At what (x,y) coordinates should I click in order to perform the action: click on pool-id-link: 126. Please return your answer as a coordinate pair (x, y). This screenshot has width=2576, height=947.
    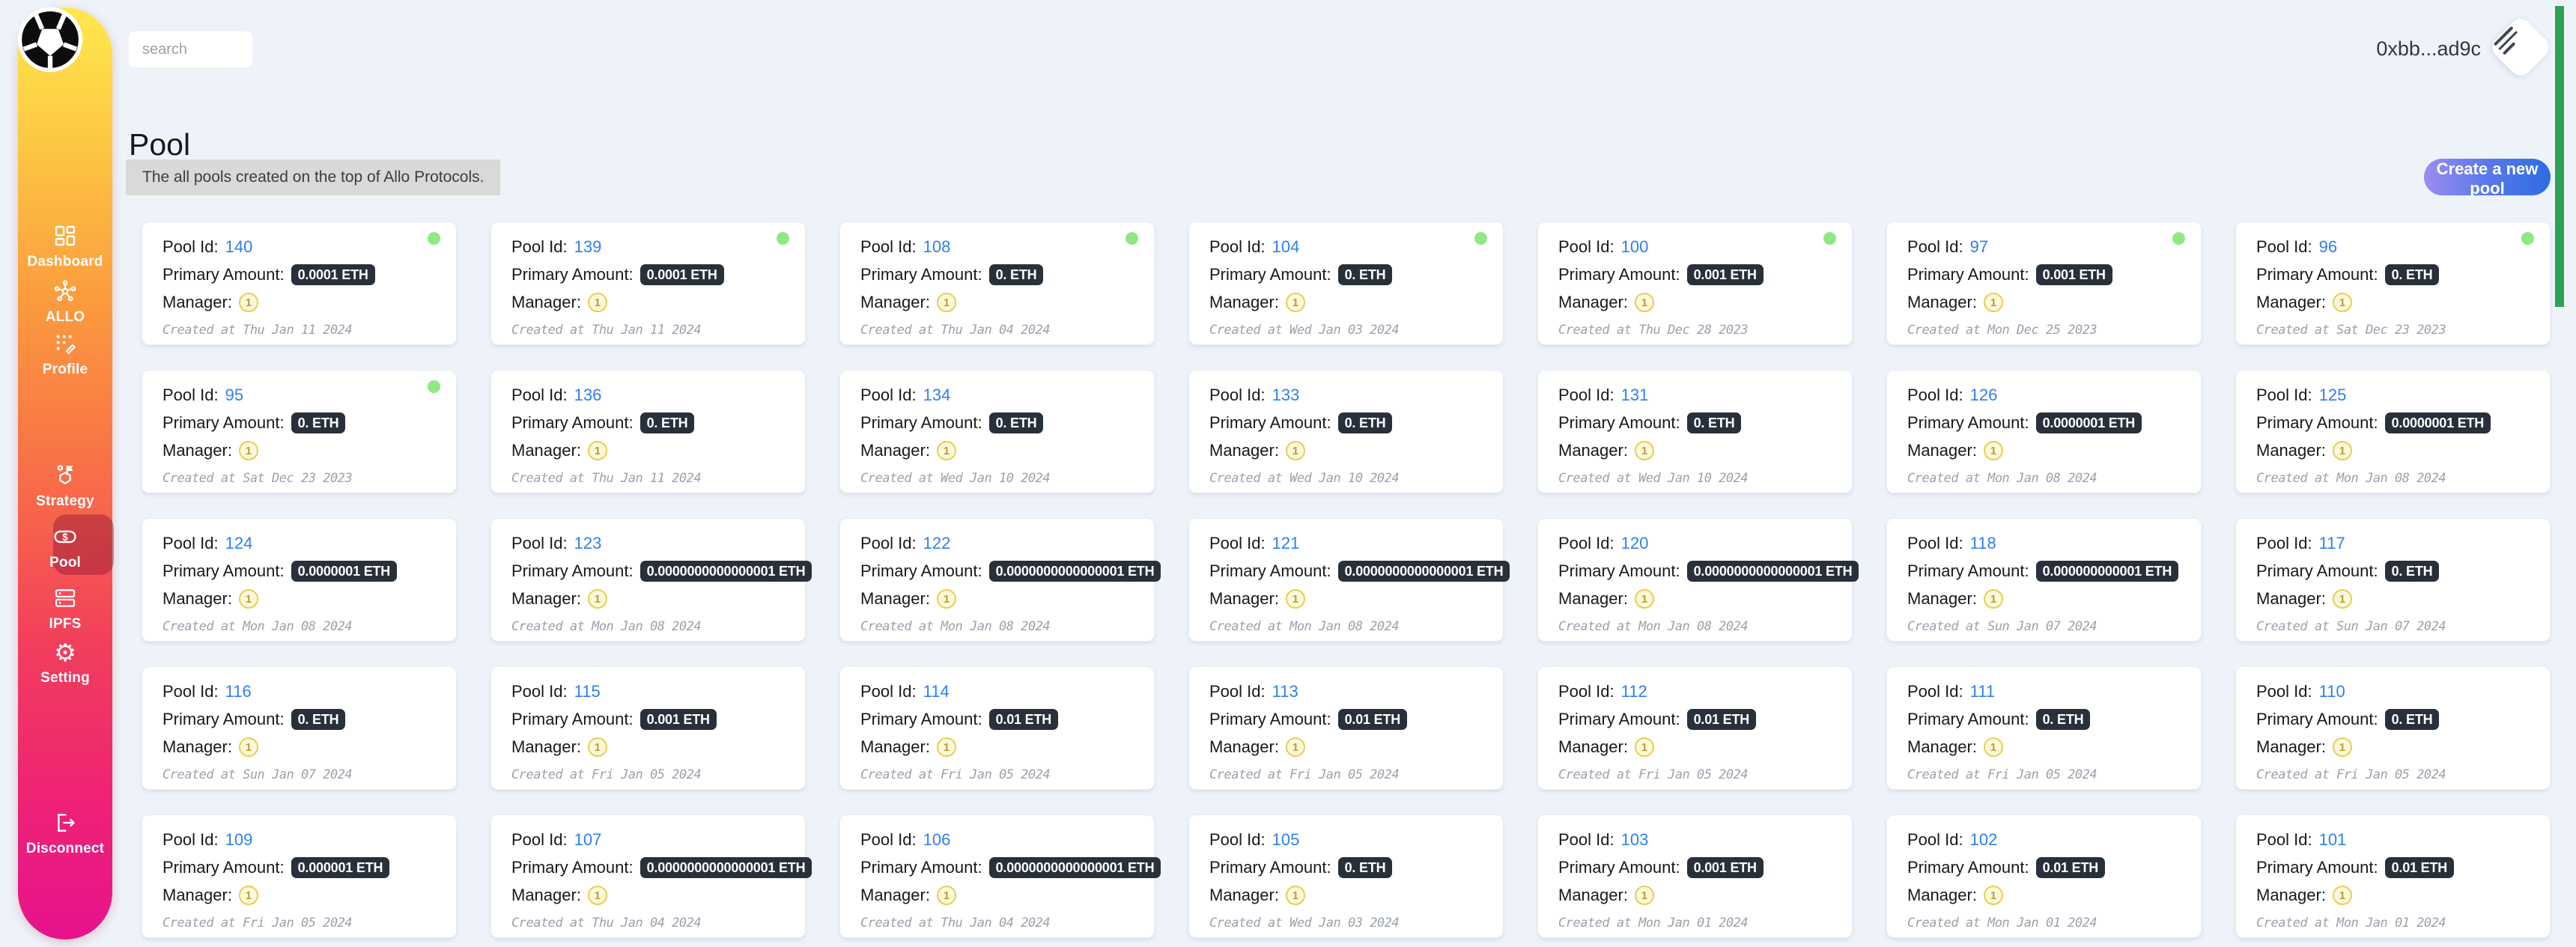
    Looking at the image, I should click on (1983, 395).